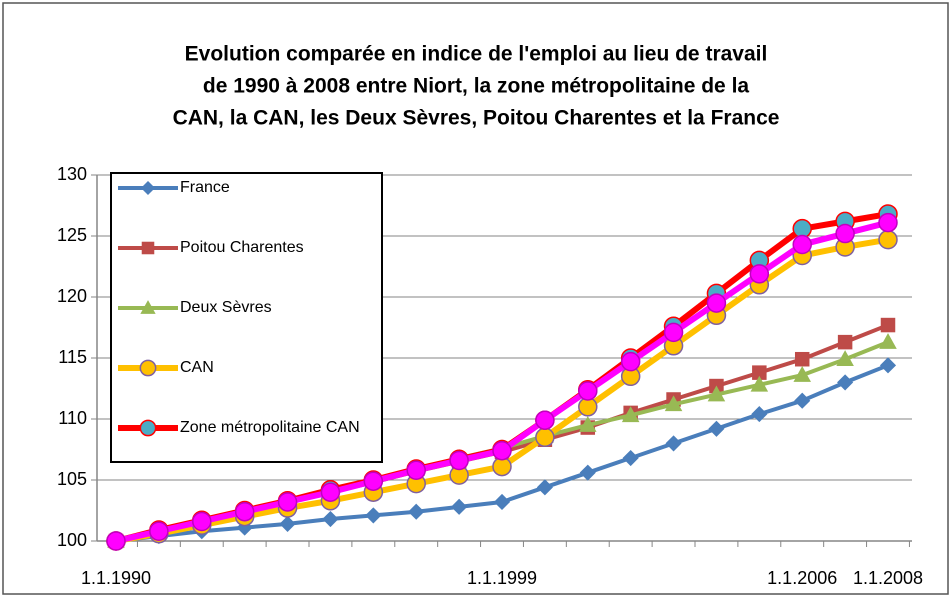  I want to click on x-tick-label: 1.1.2006, so click(802, 578).